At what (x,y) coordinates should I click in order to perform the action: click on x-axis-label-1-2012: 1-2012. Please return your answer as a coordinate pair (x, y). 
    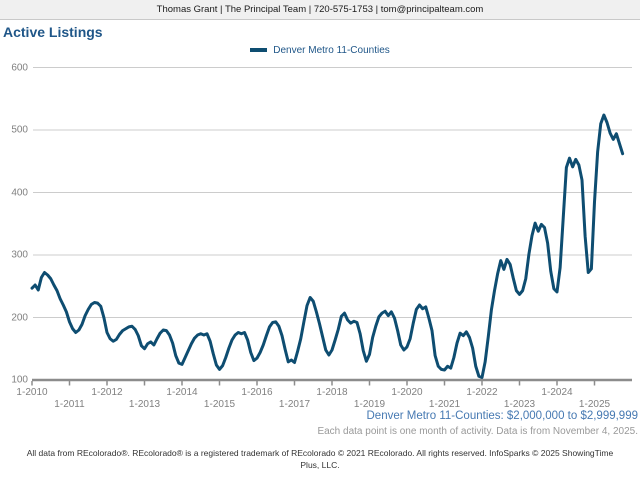
    Looking at the image, I should click on (107, 392).